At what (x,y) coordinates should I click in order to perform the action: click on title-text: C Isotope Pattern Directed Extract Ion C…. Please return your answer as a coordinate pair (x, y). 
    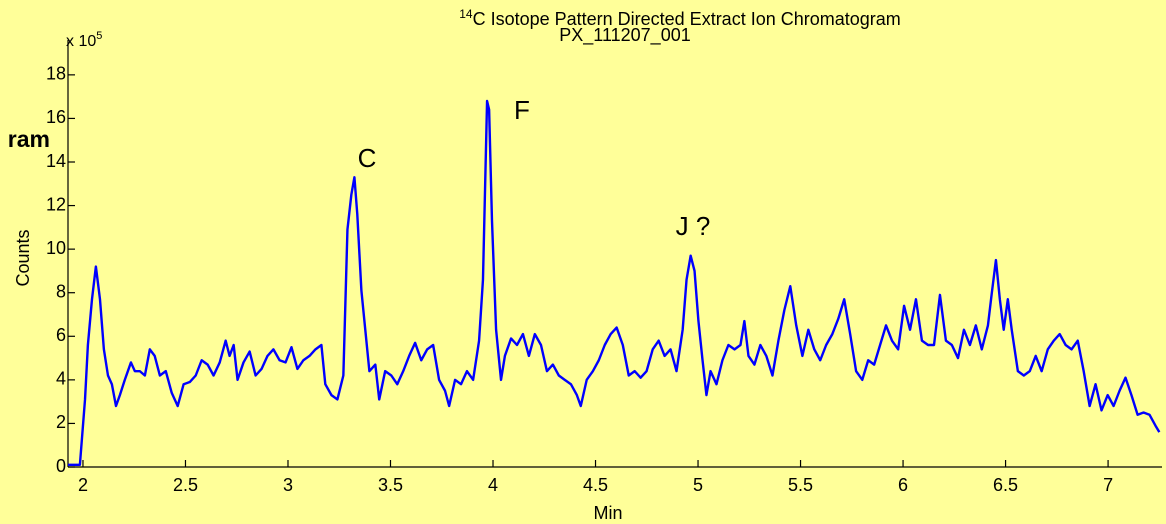
    Looking at the image, I should click on (687, 19).